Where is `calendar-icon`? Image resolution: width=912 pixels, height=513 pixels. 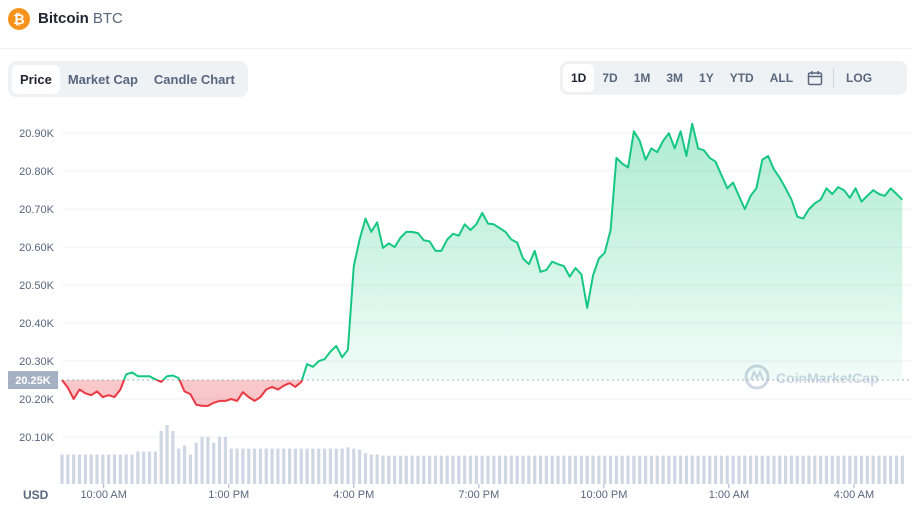
calendar-icon is located at coordinates (815, 78).